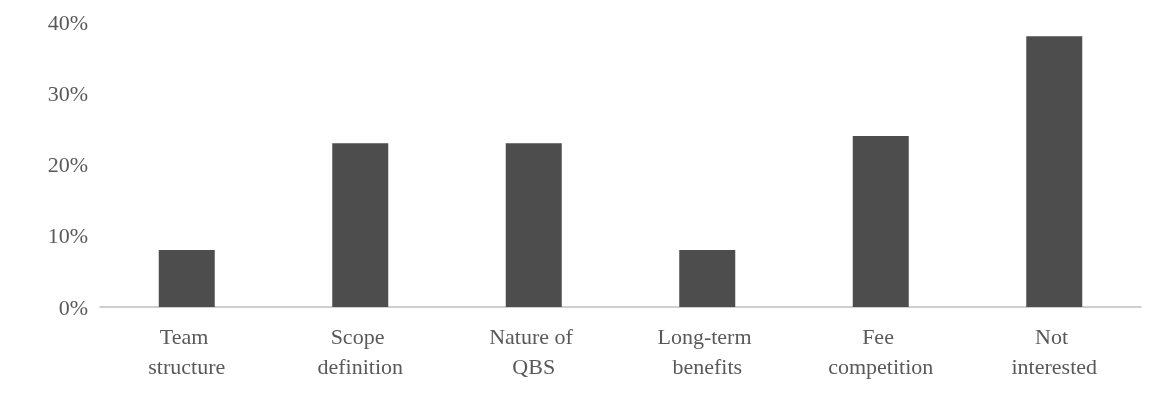  I want to click on y-tick-label: 0%, so click(73, 307).